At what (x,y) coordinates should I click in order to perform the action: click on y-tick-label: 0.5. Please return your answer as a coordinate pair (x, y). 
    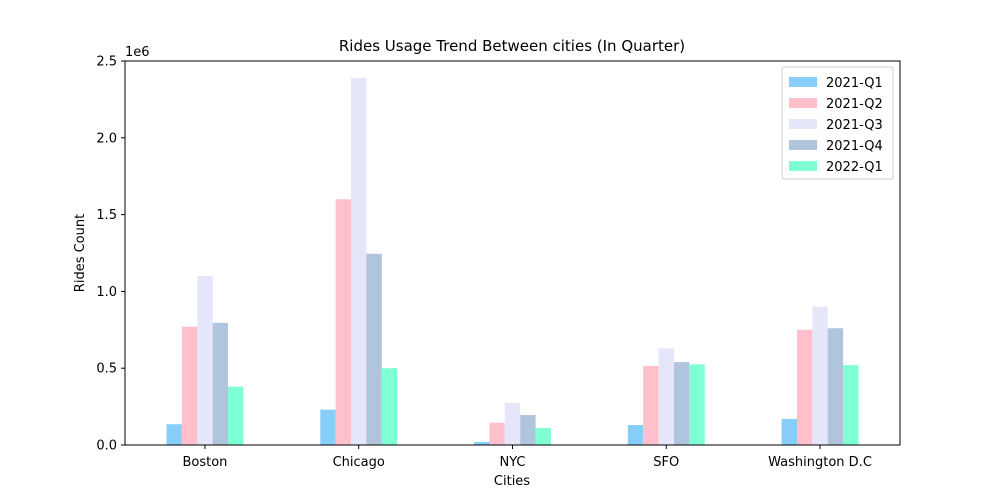
    Looking at the image, I should click on (106, 369).